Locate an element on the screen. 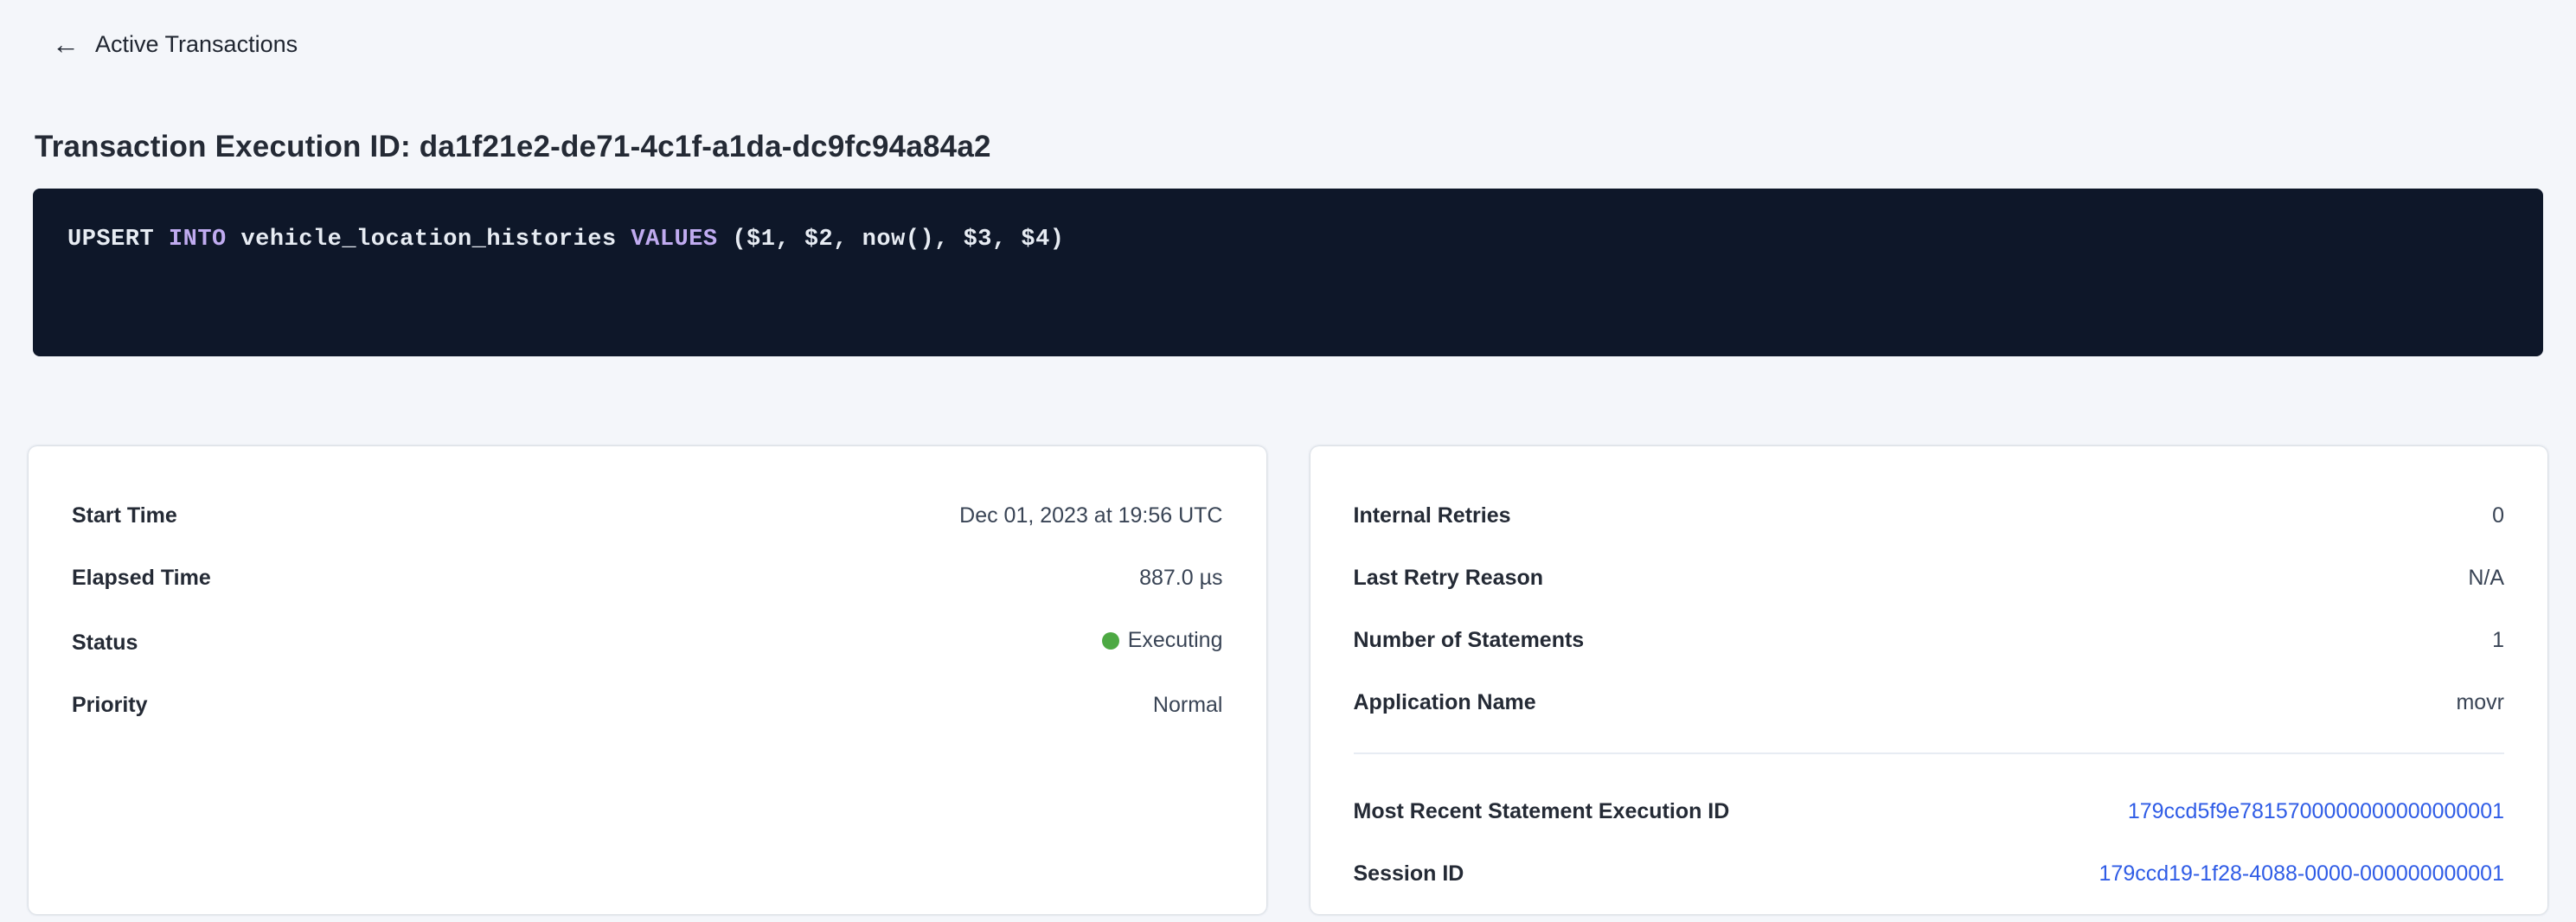  elapsed-time-label: Elapsed Time is located at coordinates (141, 578).